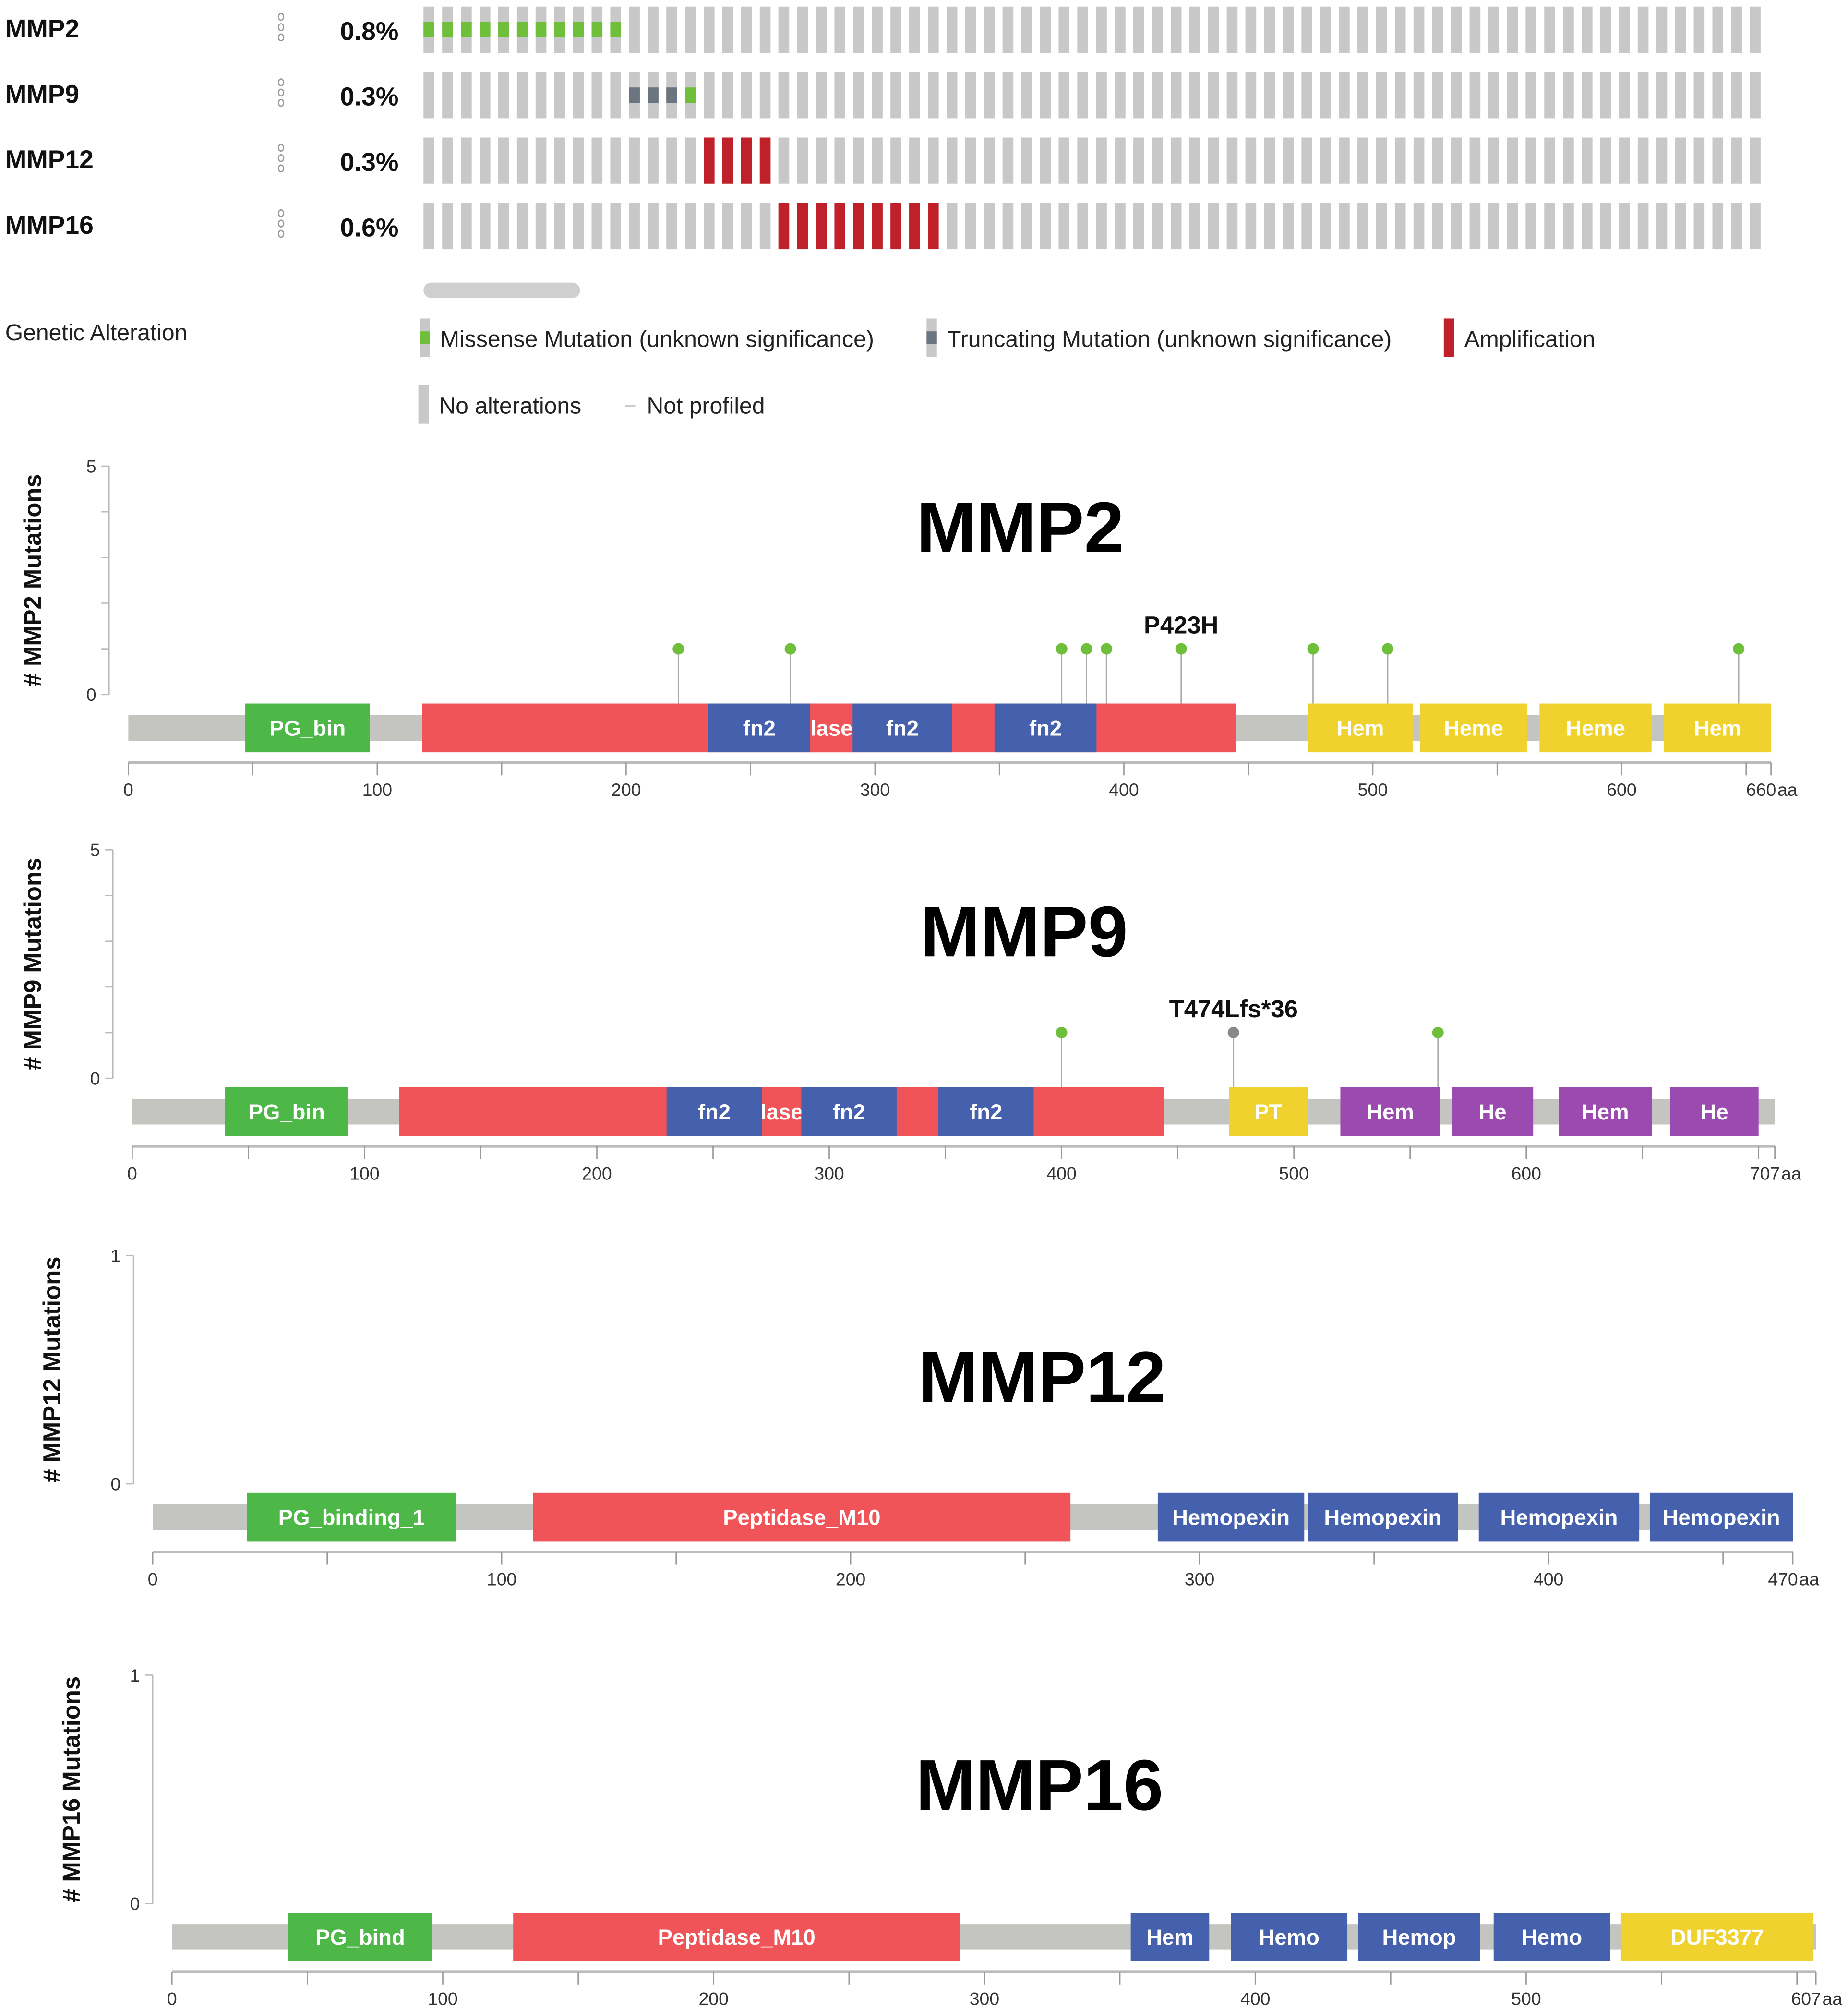  What do you see at coordinates (286, 1111) in the screenshot?
I see `protein-domain: PG_bin` at bounding box center [286, 1111].